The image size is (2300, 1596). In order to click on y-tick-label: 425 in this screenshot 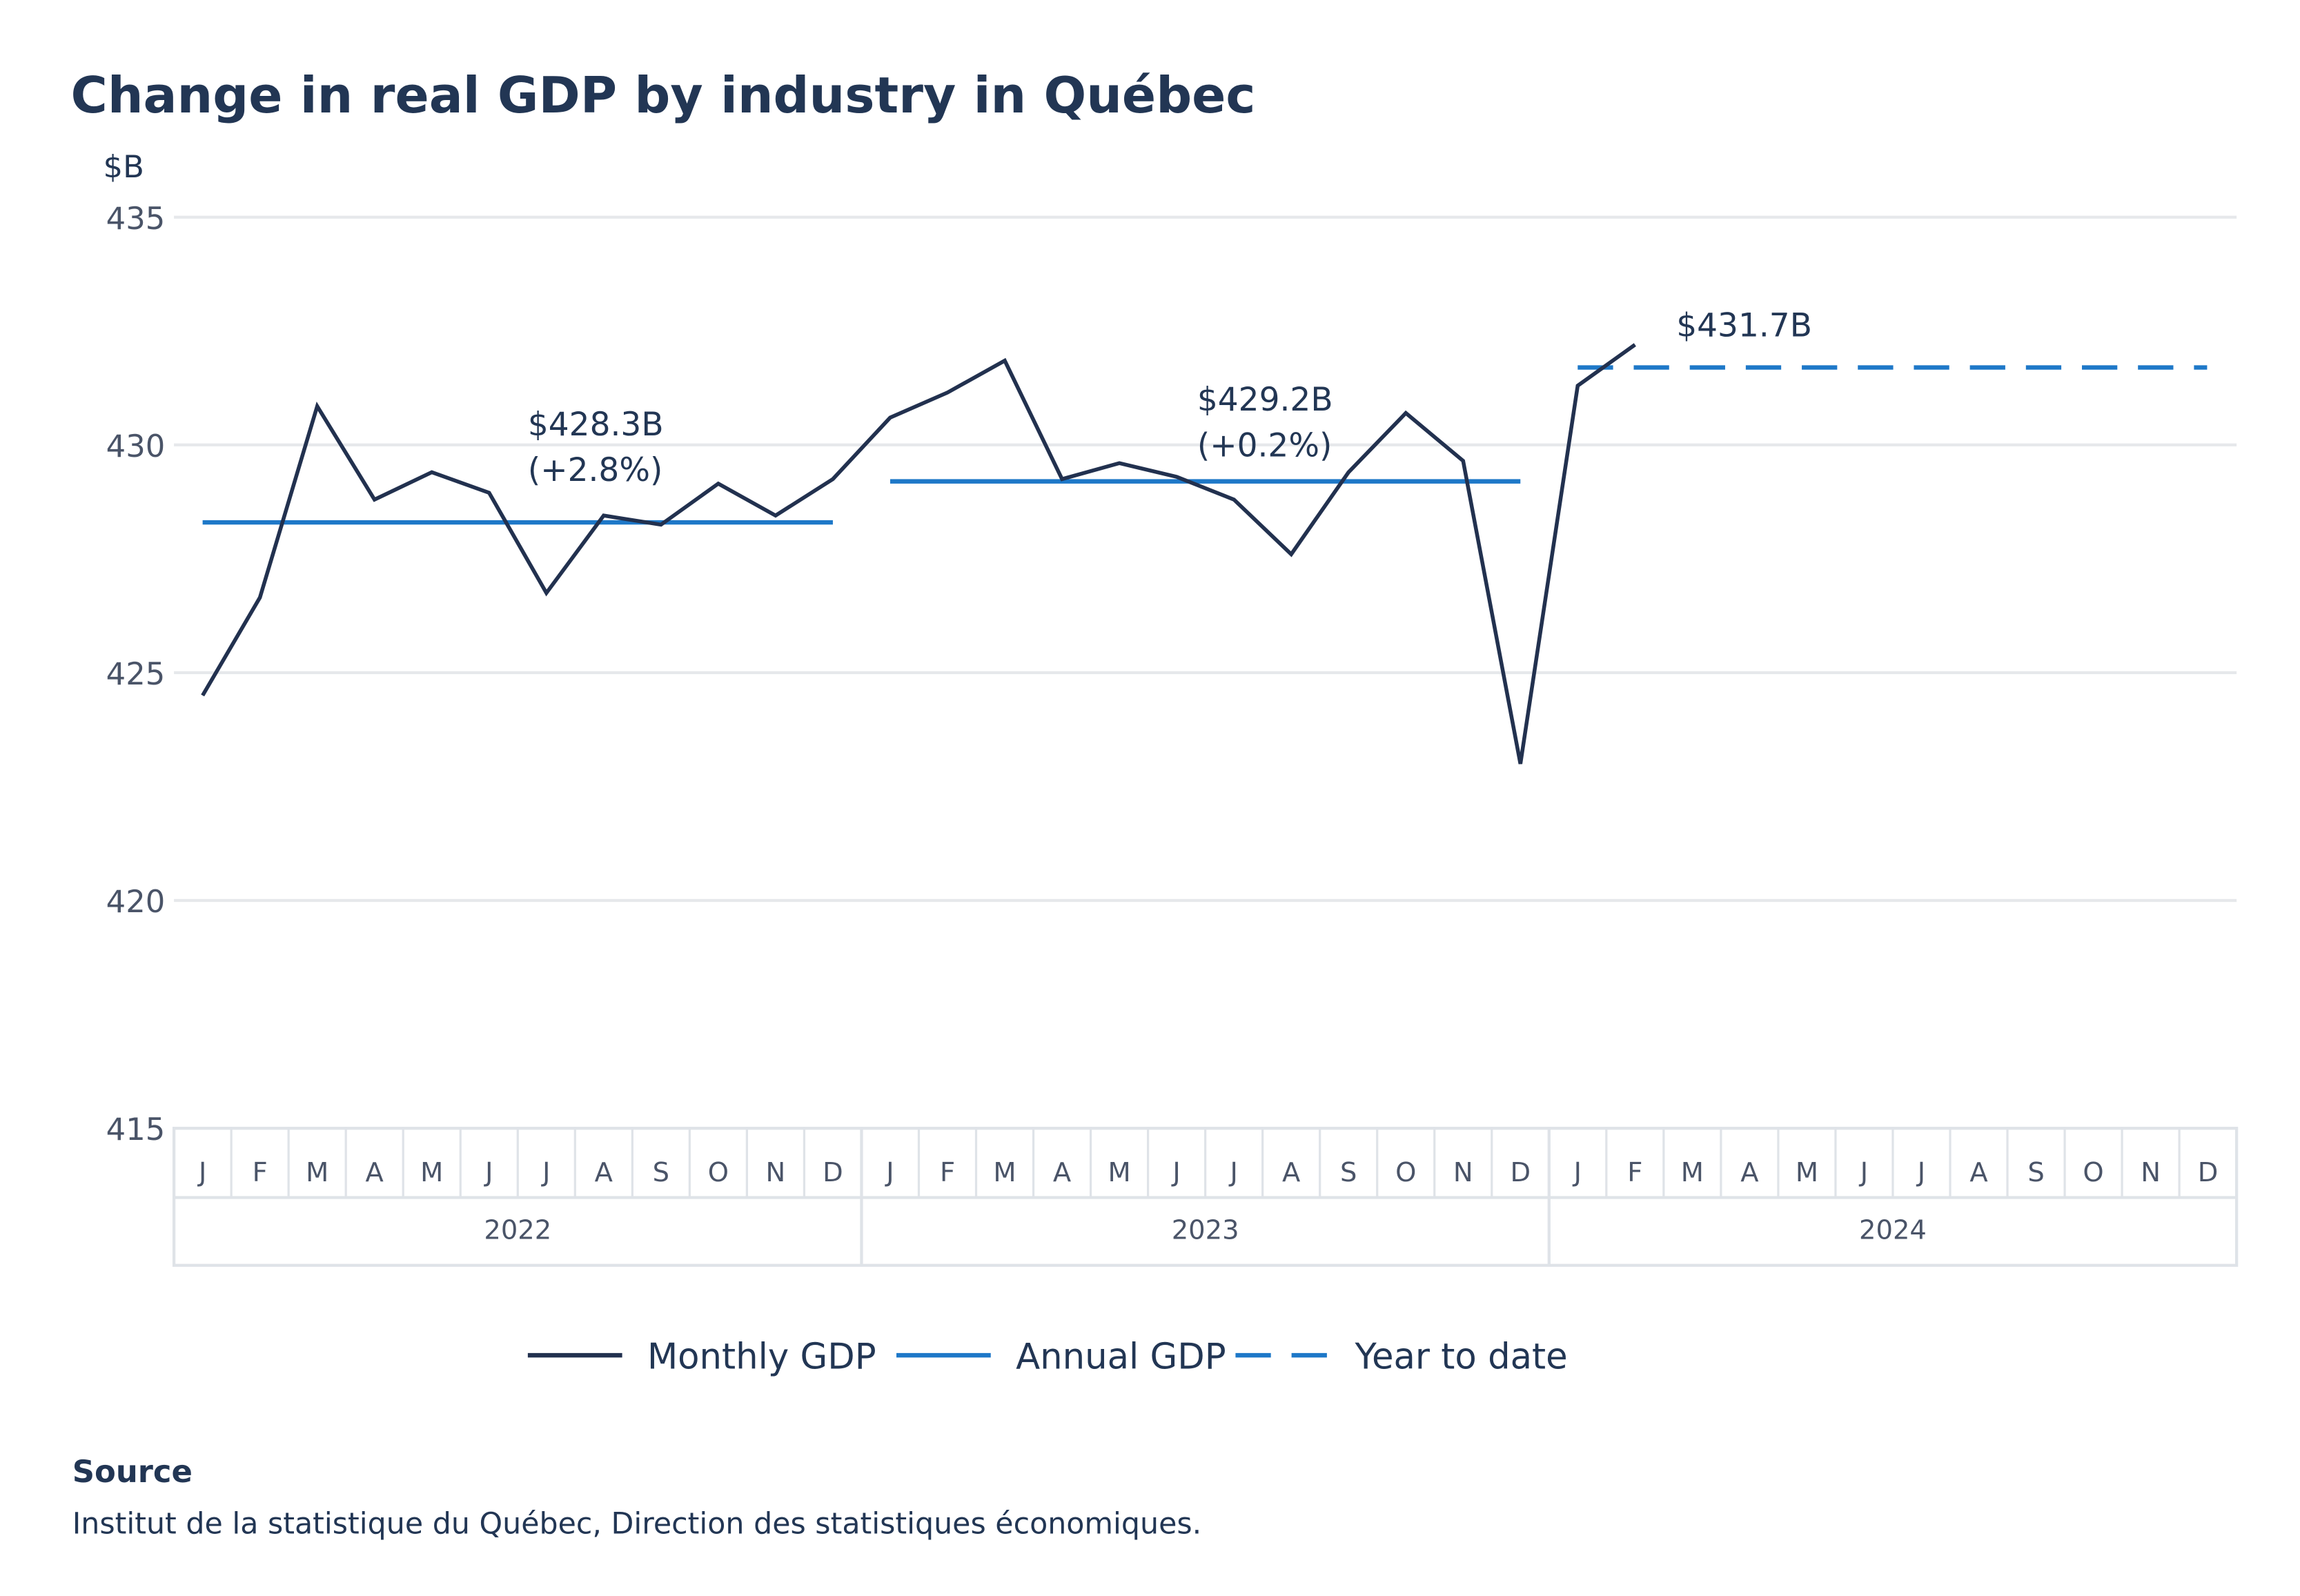, I will do `click(136, 674)`.